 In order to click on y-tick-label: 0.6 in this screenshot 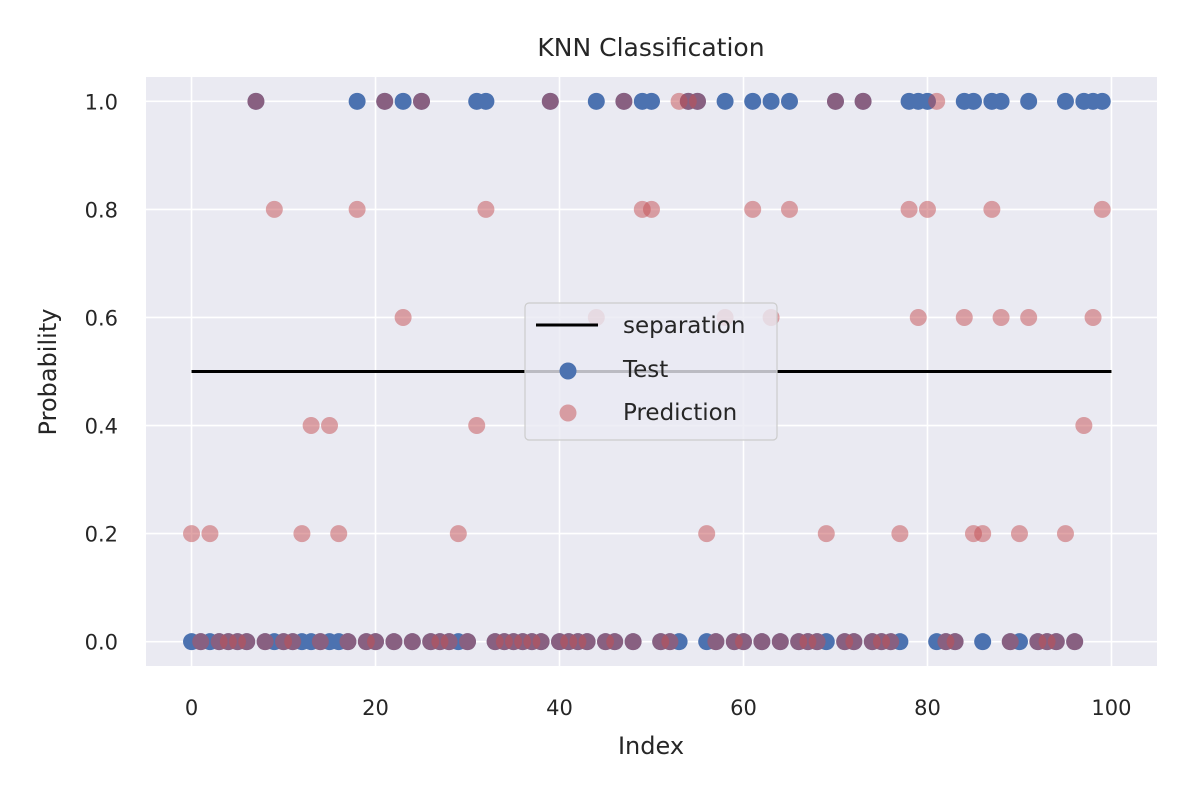, I will do `click(101, 318)`.